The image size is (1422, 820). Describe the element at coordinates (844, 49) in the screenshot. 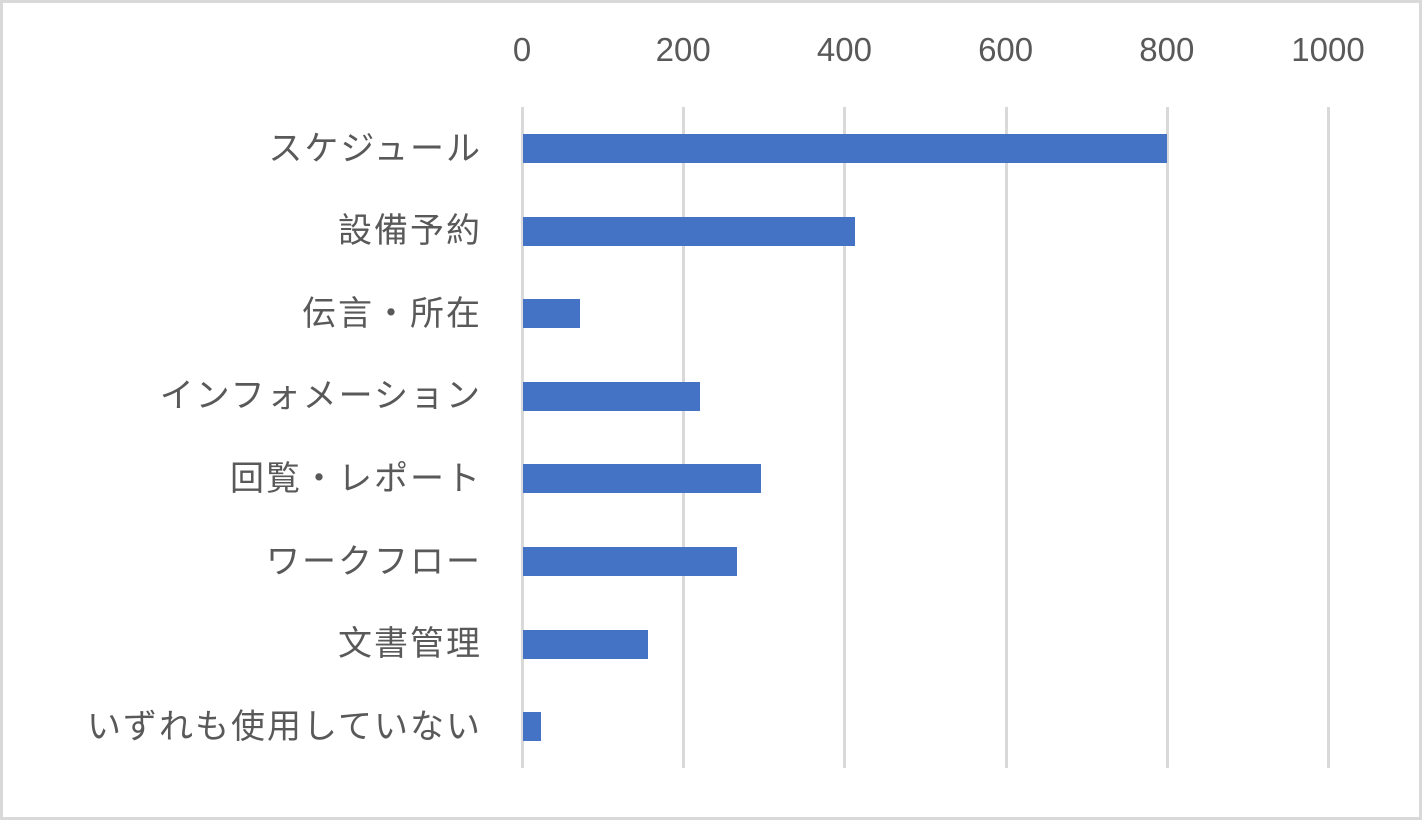

I see `x-tick-label: 400` at that location.